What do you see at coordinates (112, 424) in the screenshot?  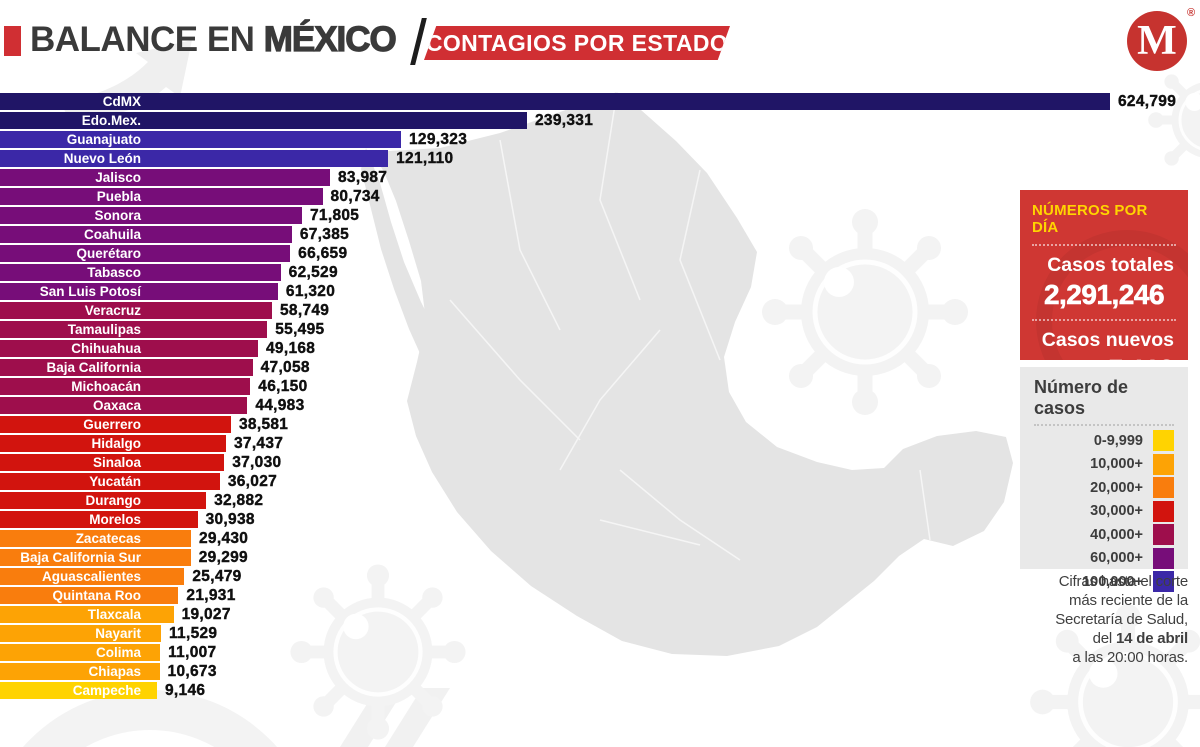 I see `state-bar-label: Guerrero` at bounding box center [112, 424].